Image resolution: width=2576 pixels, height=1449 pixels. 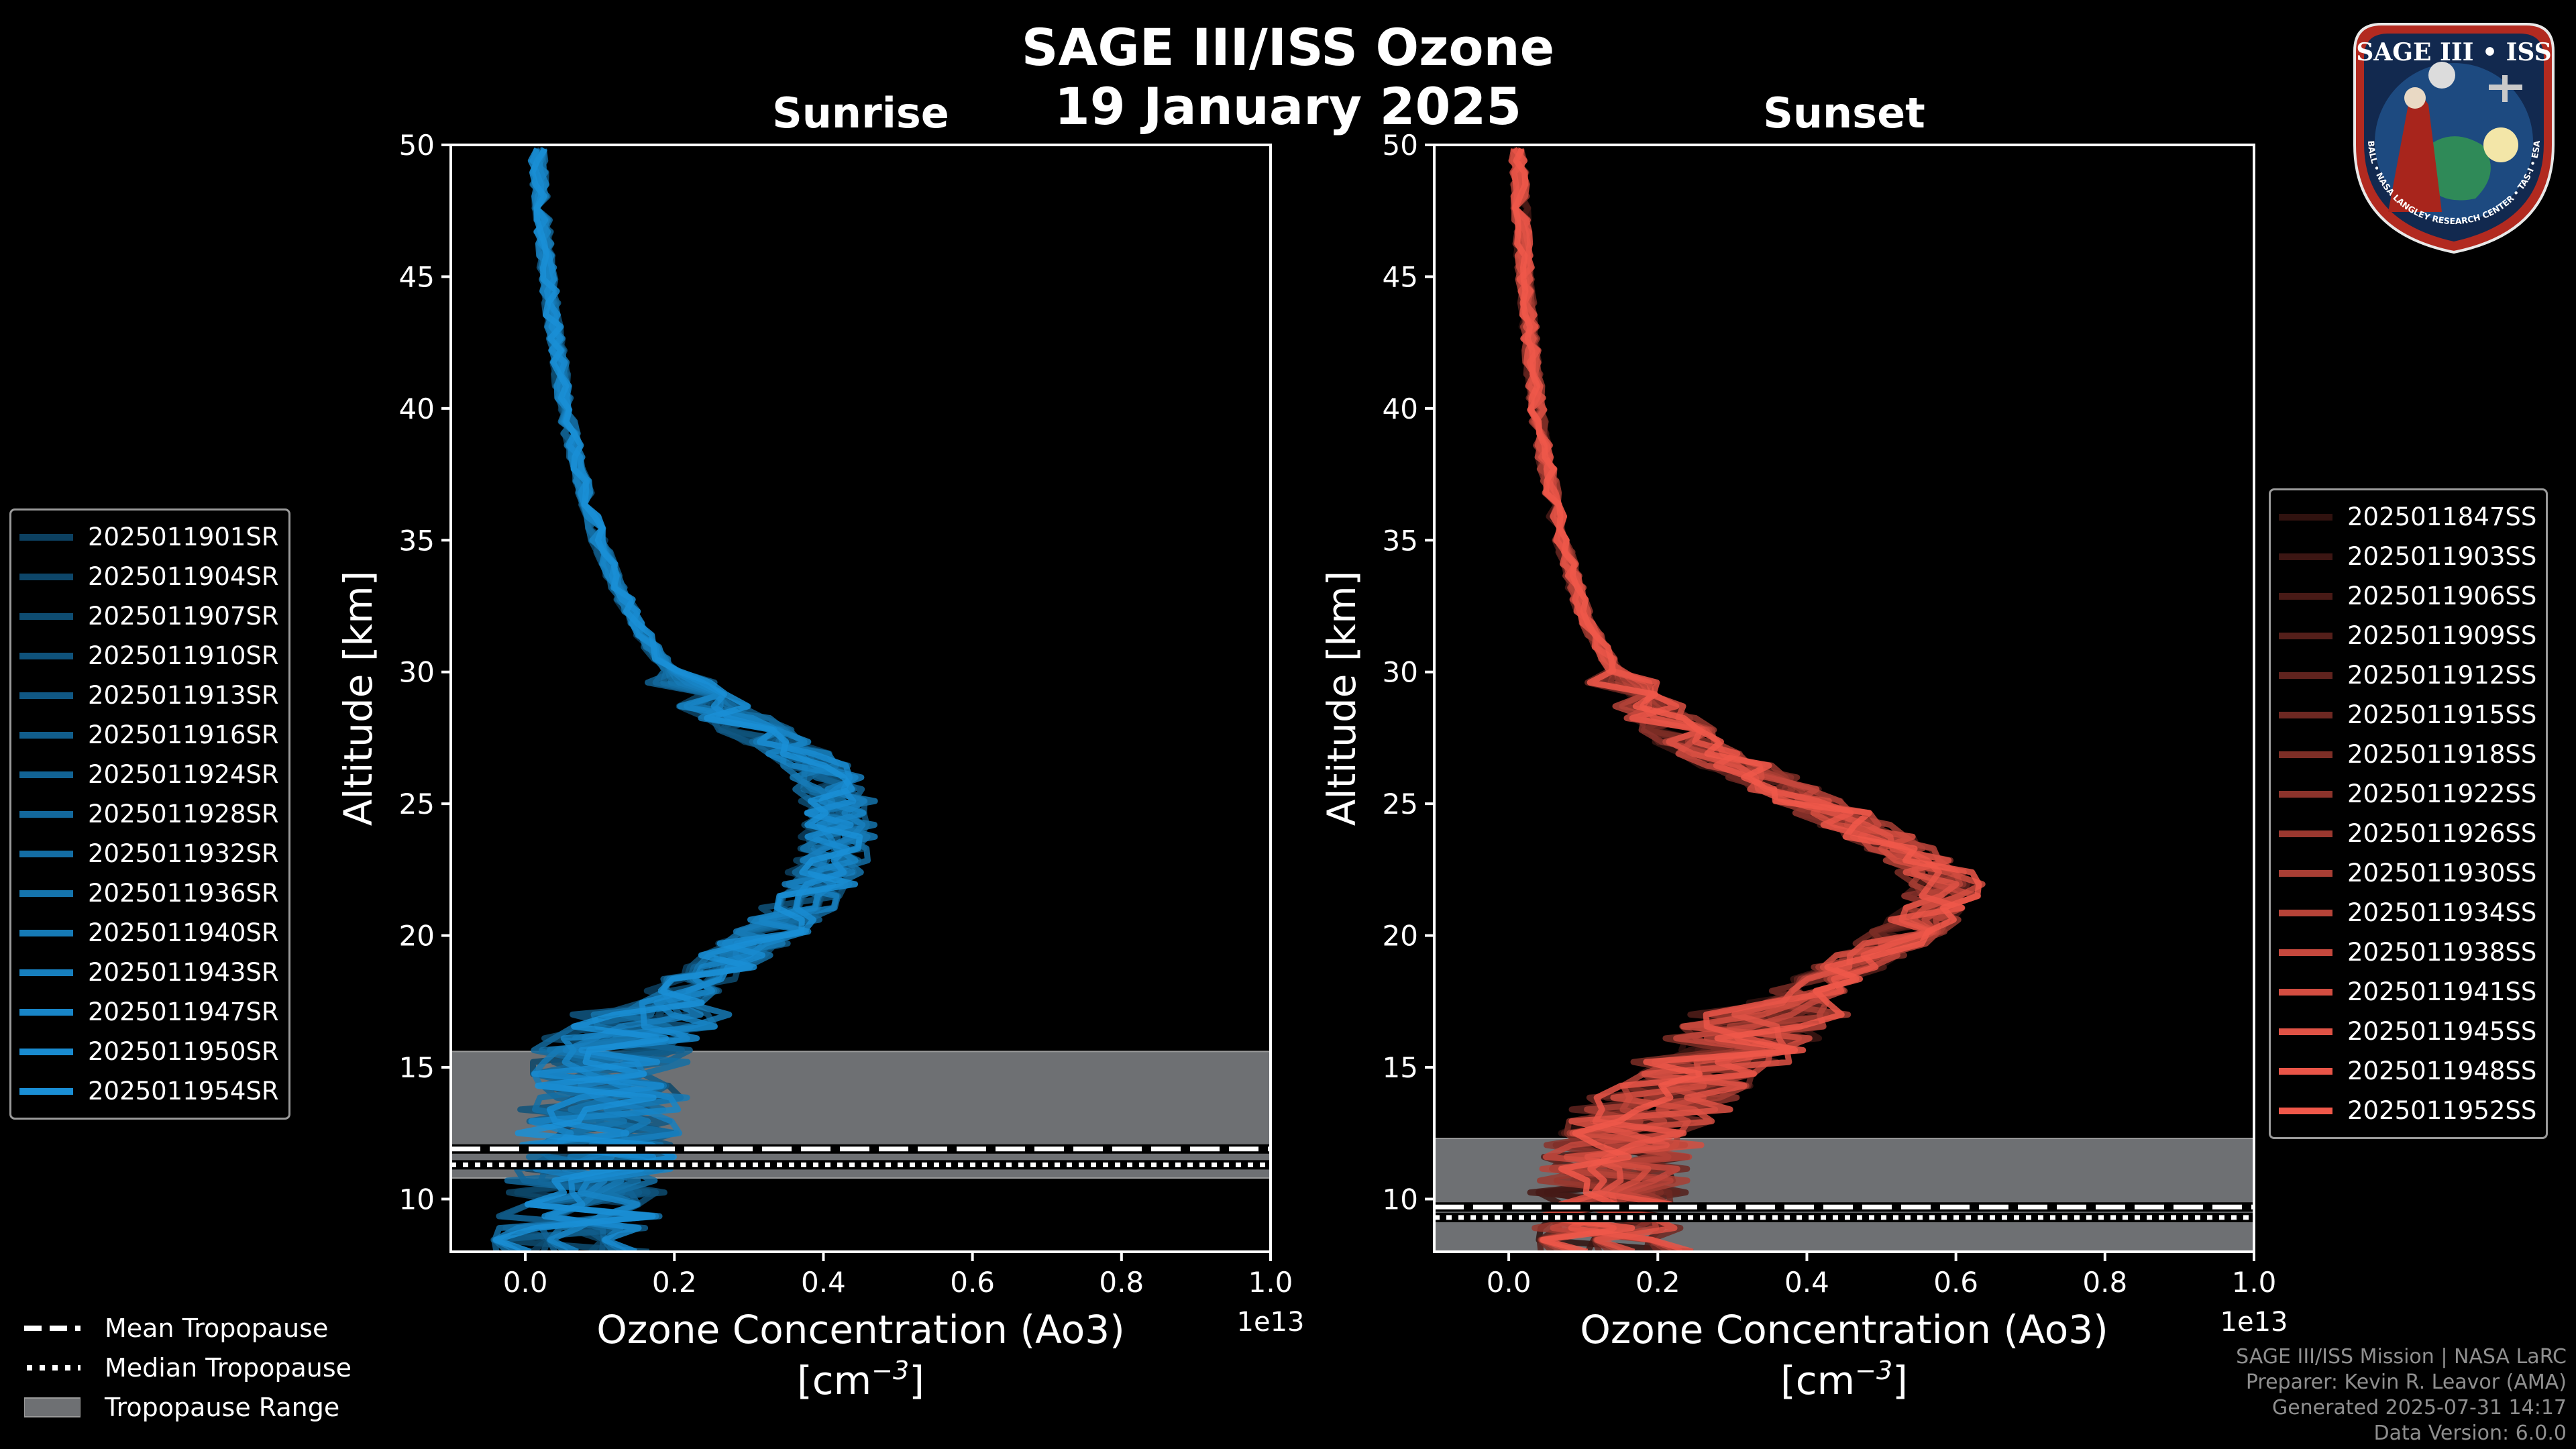 I want to click on legend-entry: 2025011922SS, so click(x=2407, y=794).